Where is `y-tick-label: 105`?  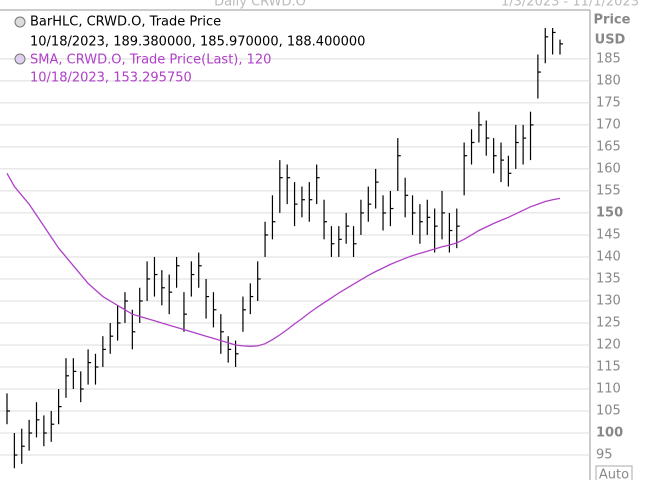 y-tick-label: 105 is located at coordinates (608, 411).